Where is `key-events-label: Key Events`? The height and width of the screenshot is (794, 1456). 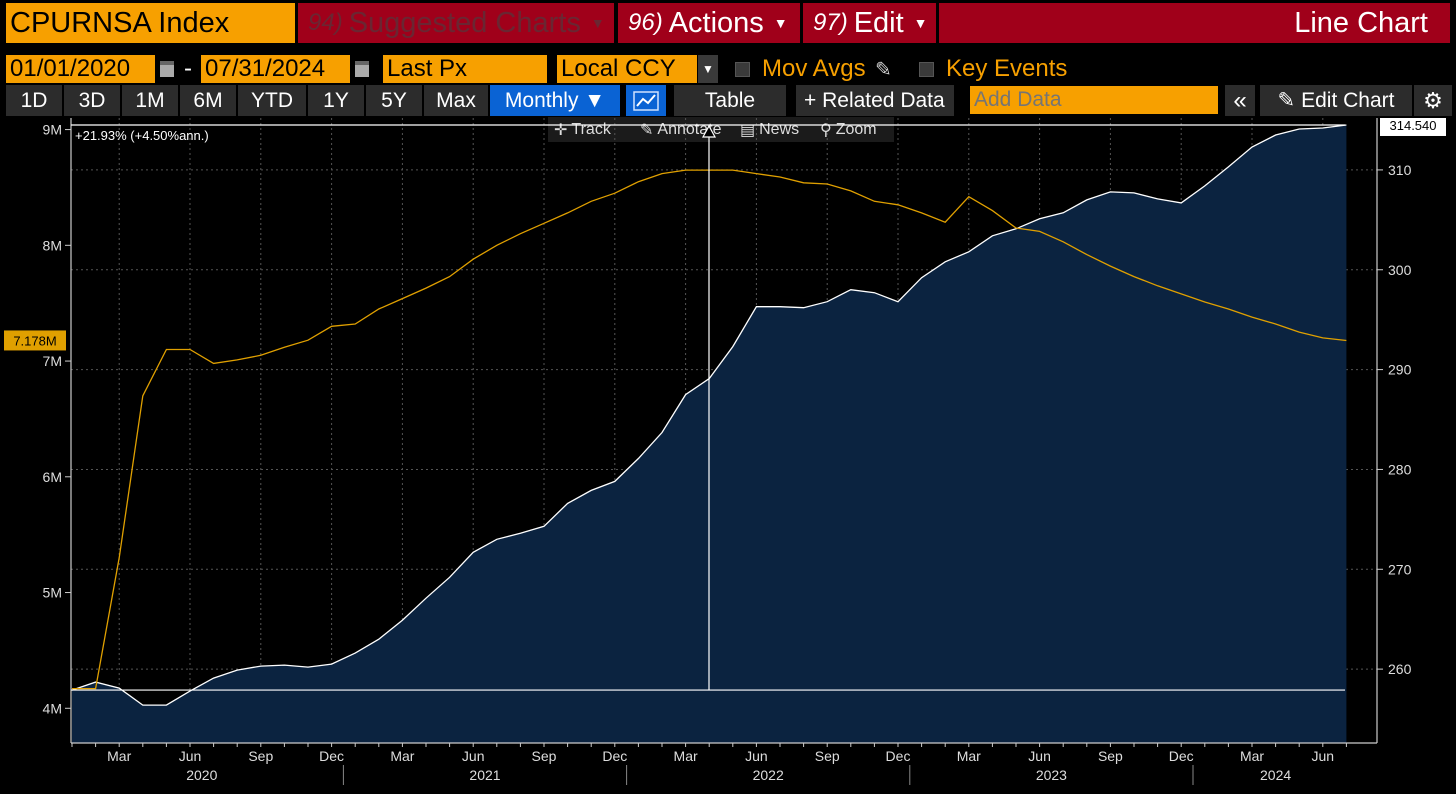 key-events-label: Key Events is located at coordinates (1007, 68).